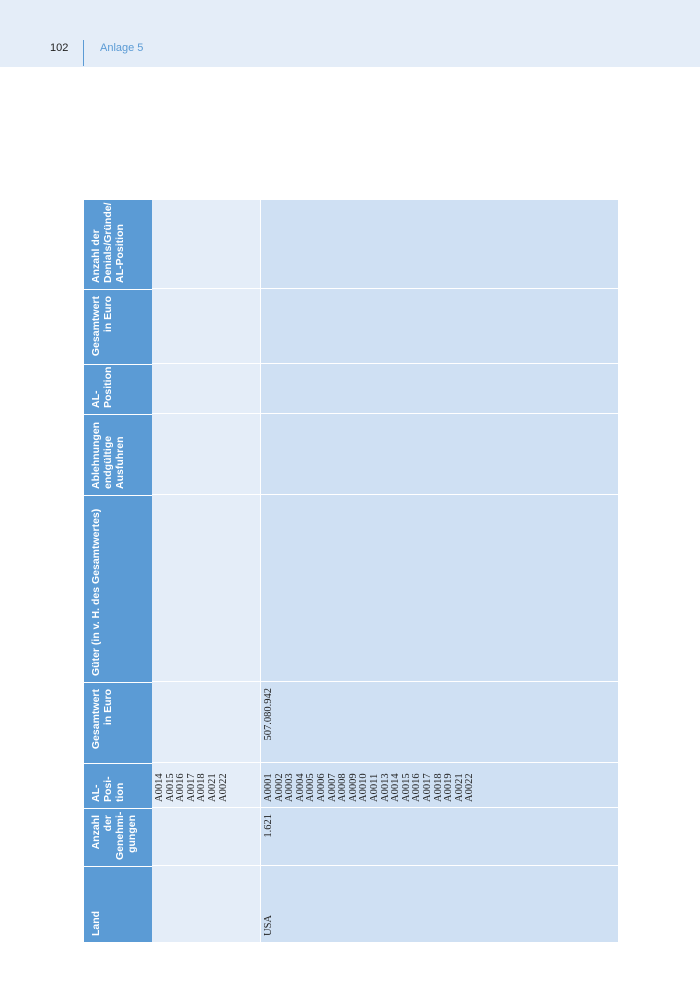  Describe the element at coordinates (268, 925) in the screenshot. I see `country-cell: USA` at that location.